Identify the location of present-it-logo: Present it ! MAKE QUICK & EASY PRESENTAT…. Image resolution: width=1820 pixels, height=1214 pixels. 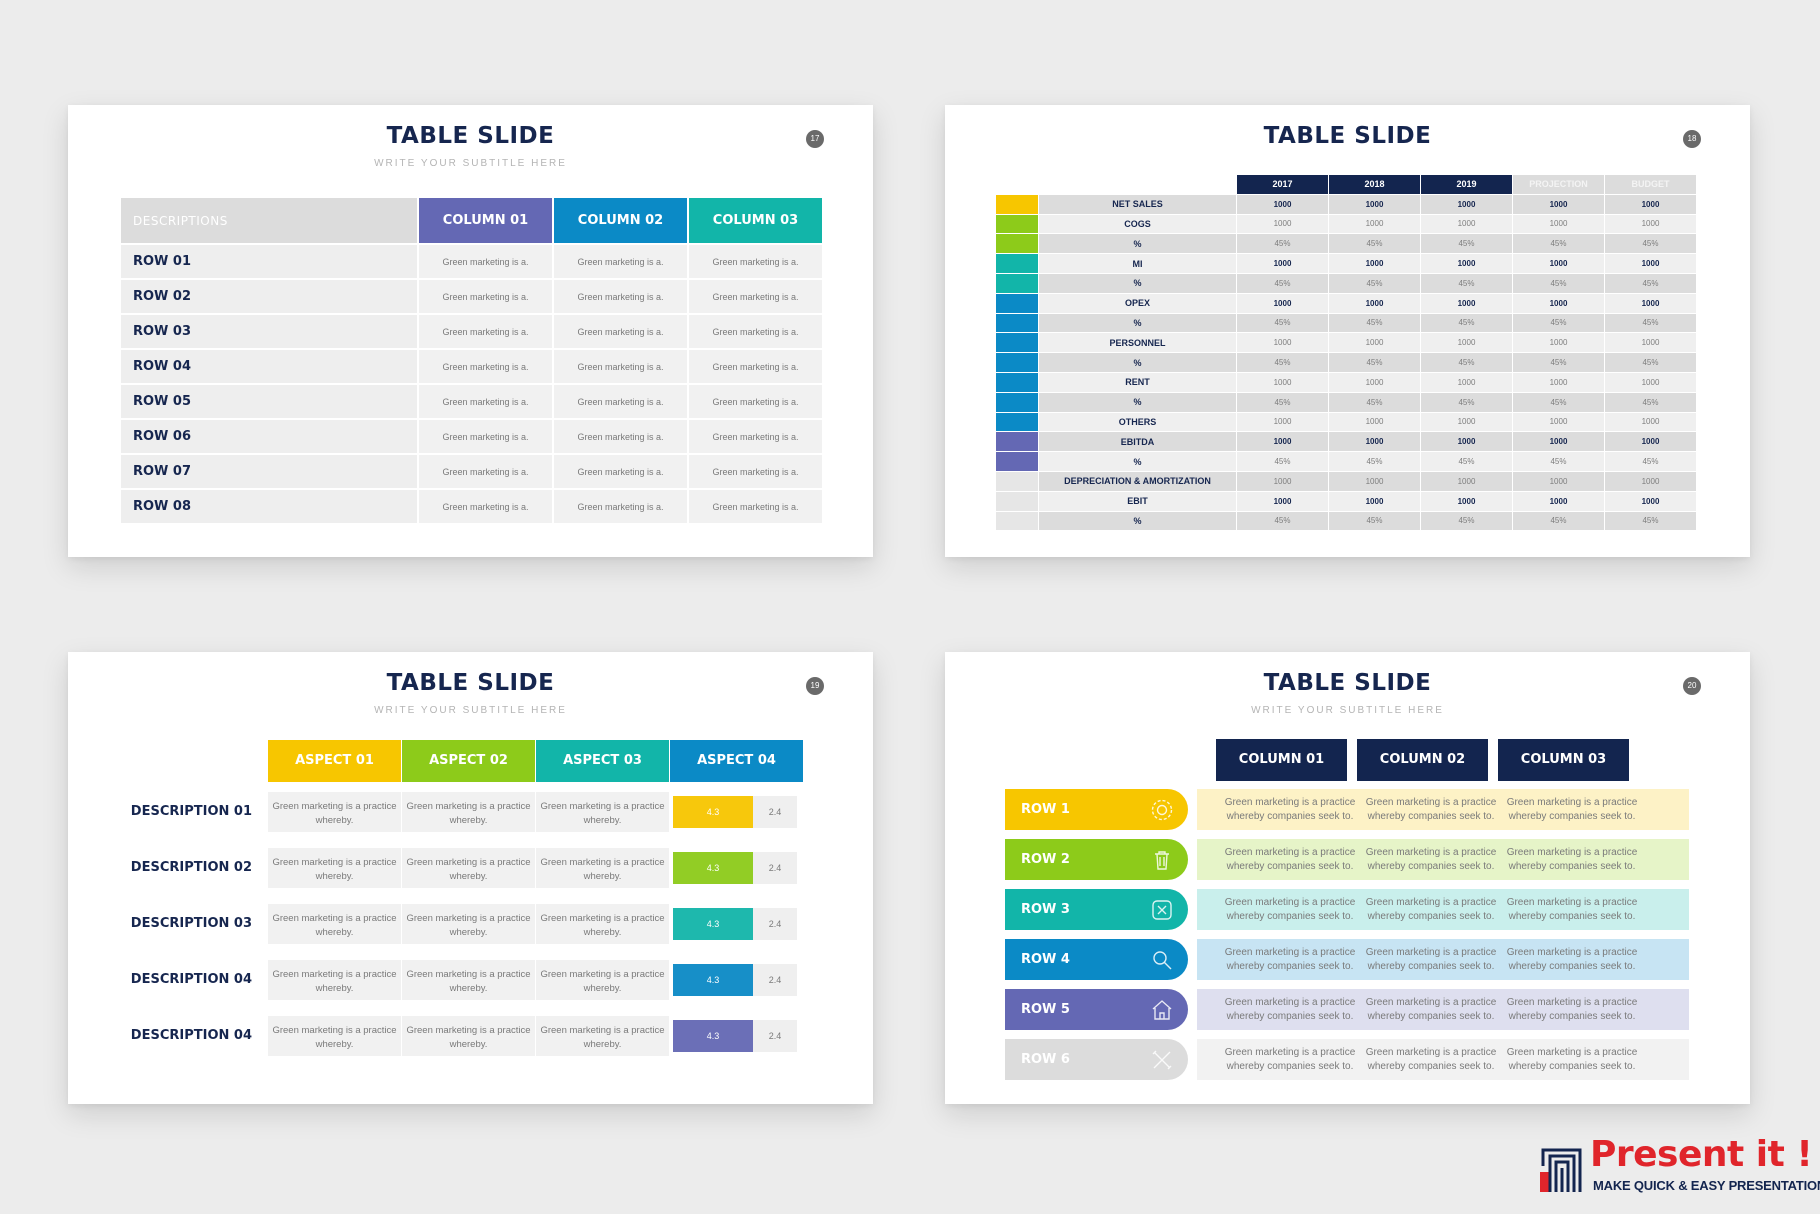
(1680, 1165).